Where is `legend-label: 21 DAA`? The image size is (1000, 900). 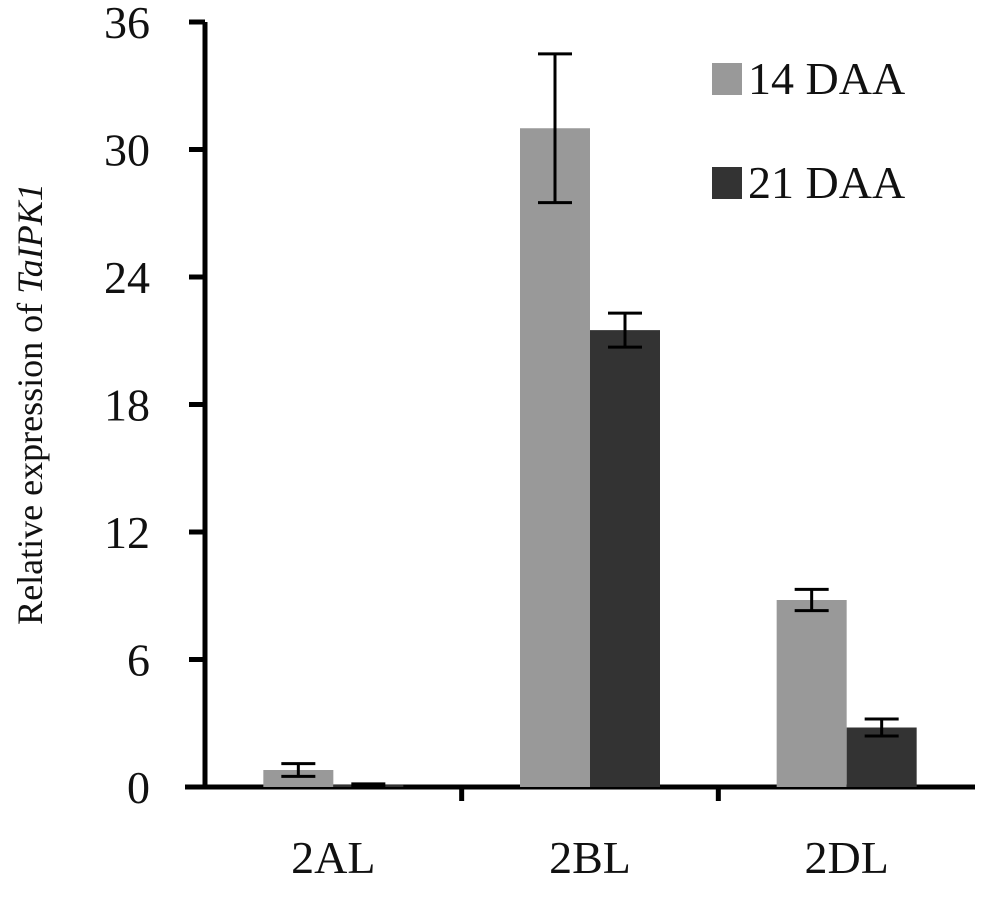 legend-label: 21 DAA is located at coordinates (826, 182).